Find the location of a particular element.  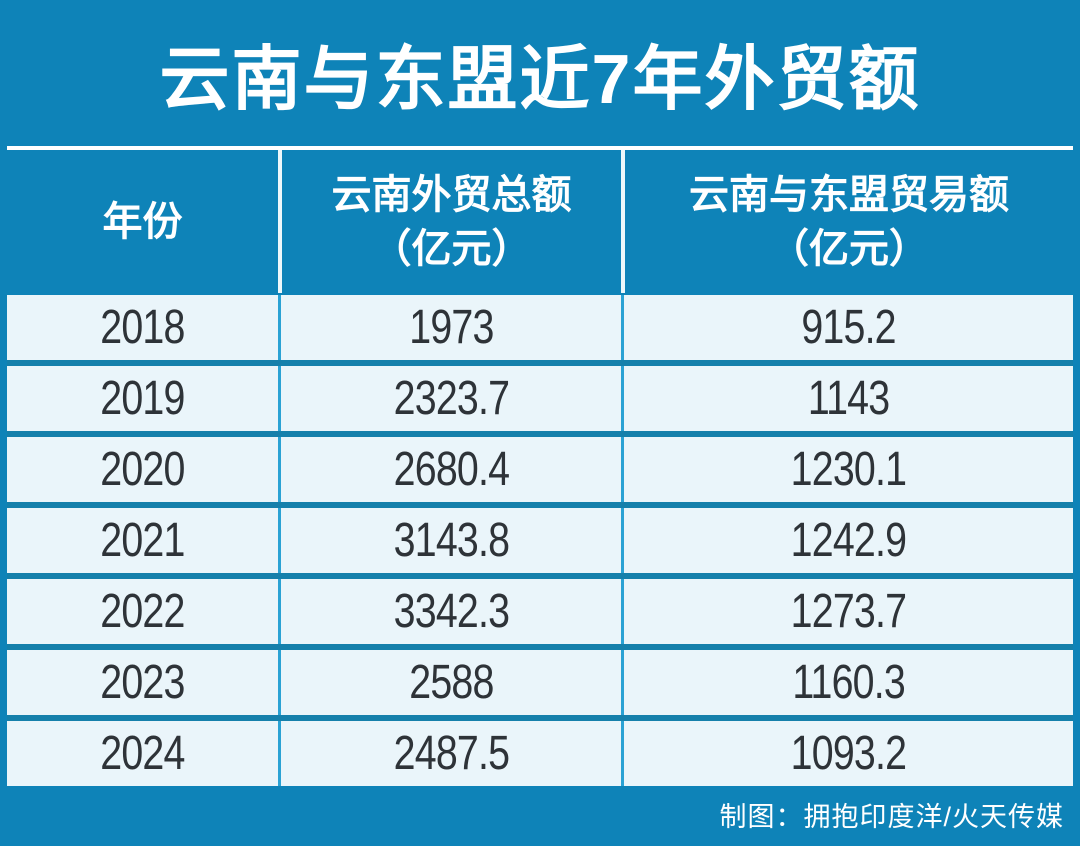

table-cell: 1143 is located at coordinates (847, 398).